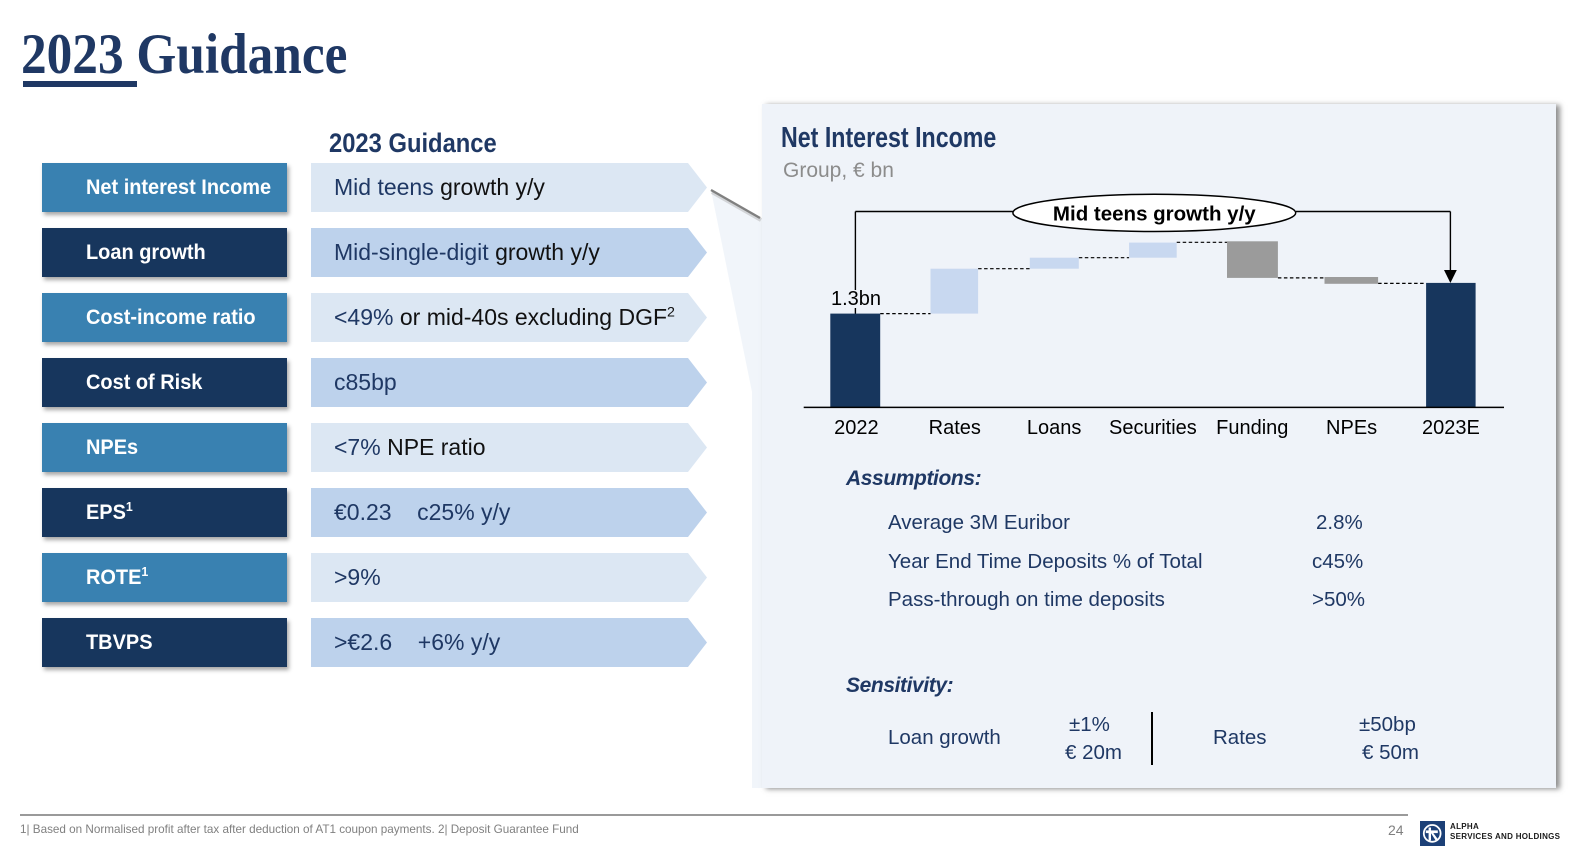 Image resolution: width=1595 pixels, height=852 pixels. What do you see at coordinates (1451, 428) in the screenshot?
I see `svg-text: 2023E` at bounding box center [1451, 428].